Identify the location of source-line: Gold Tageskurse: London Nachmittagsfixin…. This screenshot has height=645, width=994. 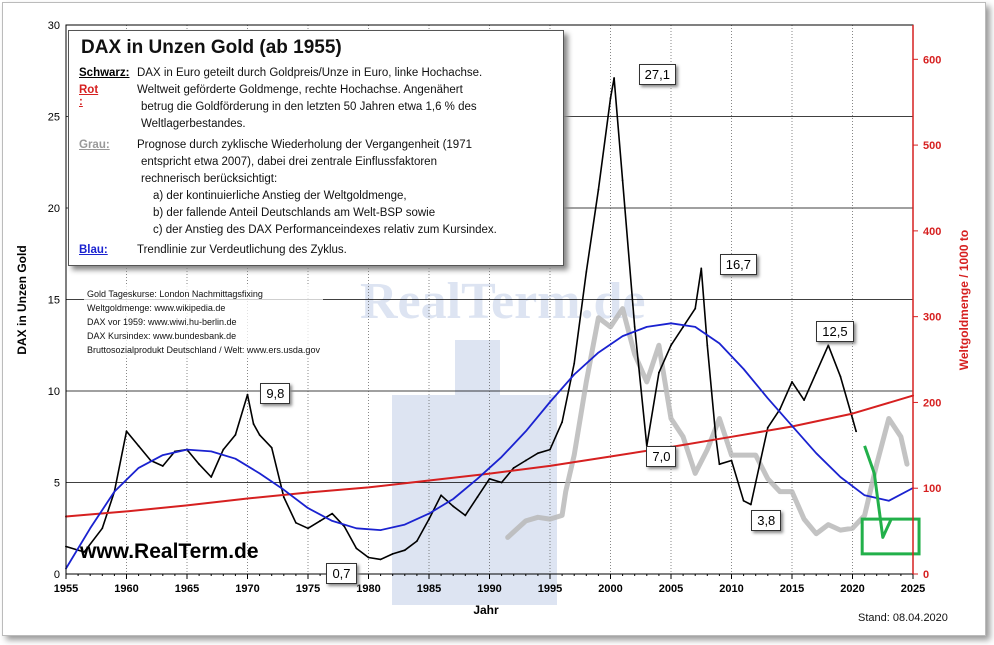
(175, 294).